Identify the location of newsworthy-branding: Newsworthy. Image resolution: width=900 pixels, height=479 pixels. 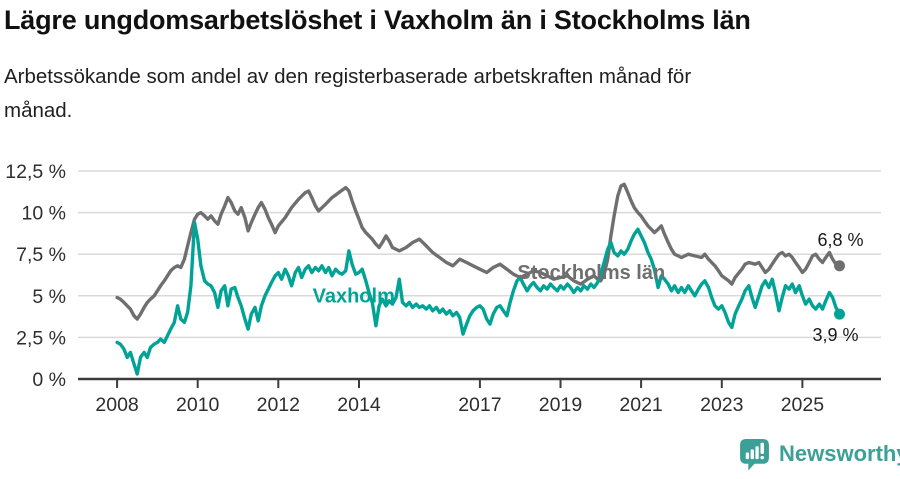
(819, 454).